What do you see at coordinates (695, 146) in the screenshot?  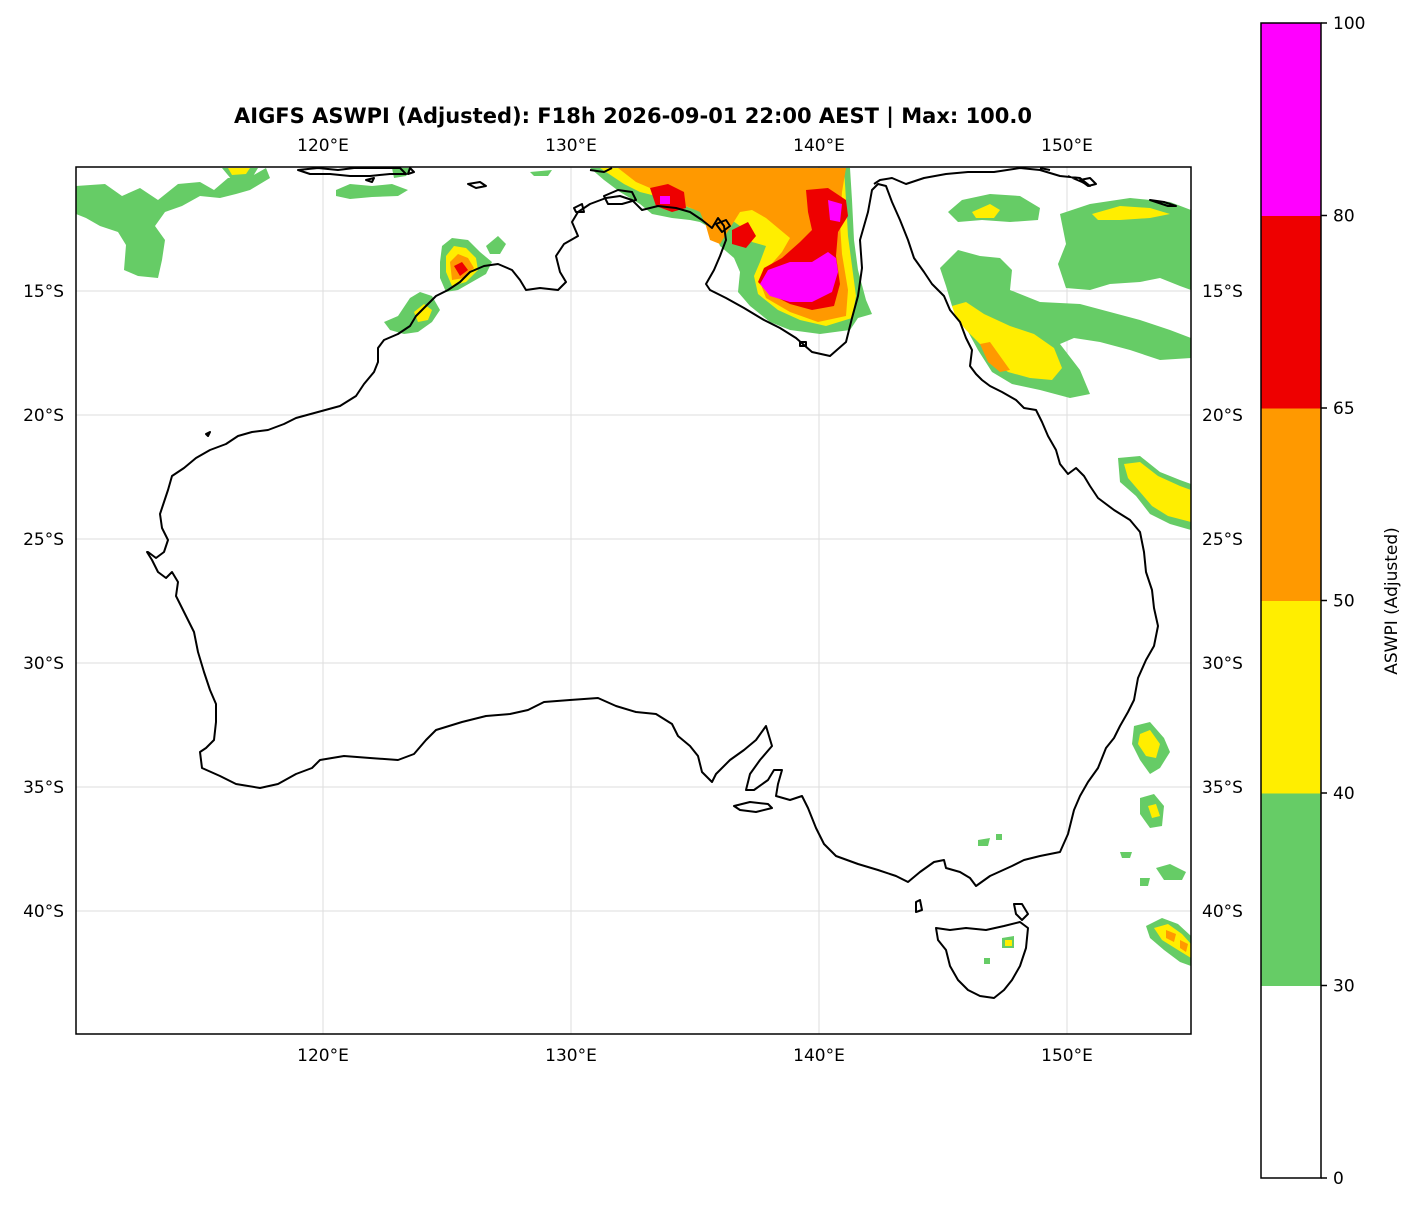 I see `lon-labels-top: 120°E 130°E 140°E 150°E` at bounding box center [695, 146].